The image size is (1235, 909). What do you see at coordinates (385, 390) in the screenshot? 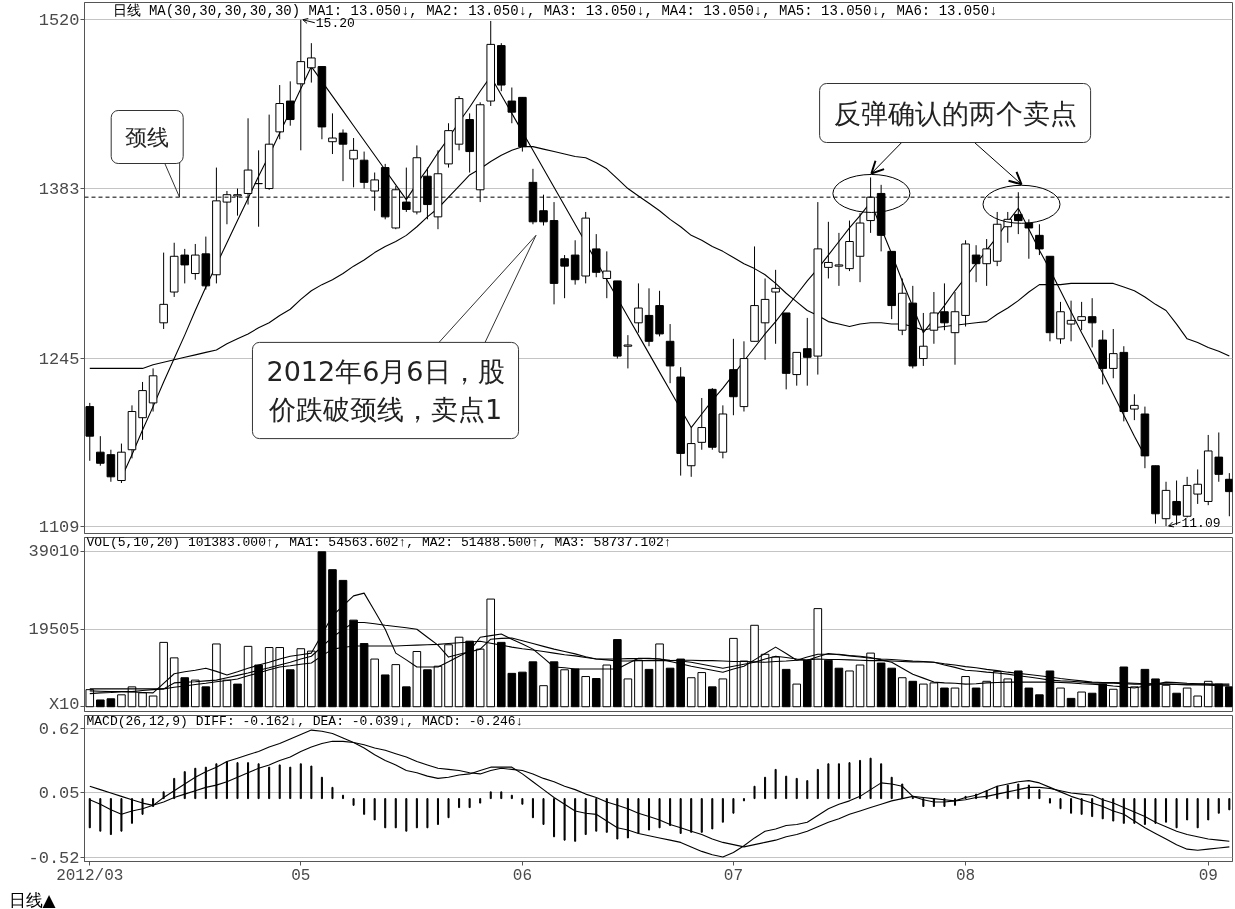
I see `annotation: 2012年6月6日，股价跌破颈线，卖点1` at bounding box center [385, 390].